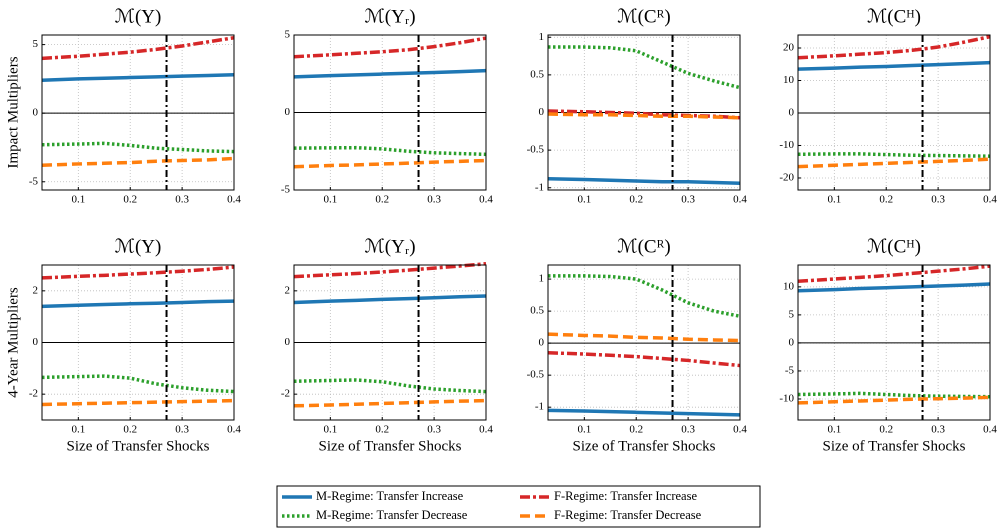 The height and width of the screenshot is (529, 1006). What do you see at coordinates (628, 515) in the screenshot?
I see `legend-label: F-Regime: Transfer Decrease` at bounding box center [628, 515].